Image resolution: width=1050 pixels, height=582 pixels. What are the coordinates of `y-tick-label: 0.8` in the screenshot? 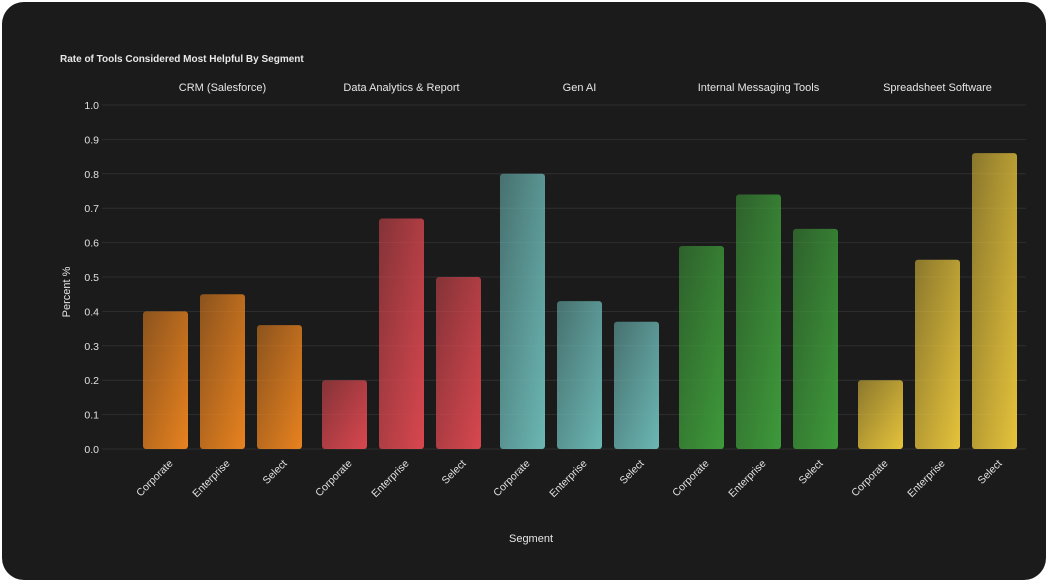 It's located at (91, 175).